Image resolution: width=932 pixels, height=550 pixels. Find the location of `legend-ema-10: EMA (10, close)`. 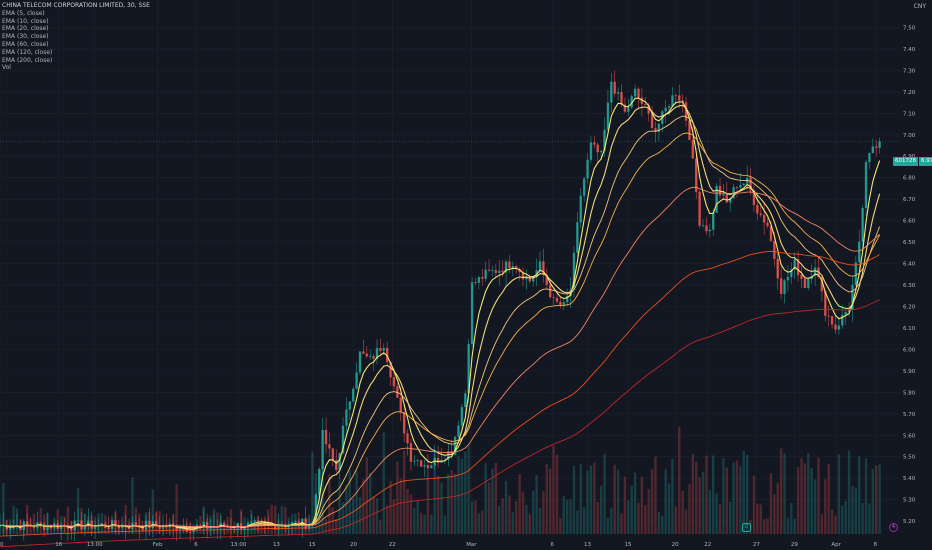

legend-ema-10: EMA (10, close) is located at coordinates (25, 21).